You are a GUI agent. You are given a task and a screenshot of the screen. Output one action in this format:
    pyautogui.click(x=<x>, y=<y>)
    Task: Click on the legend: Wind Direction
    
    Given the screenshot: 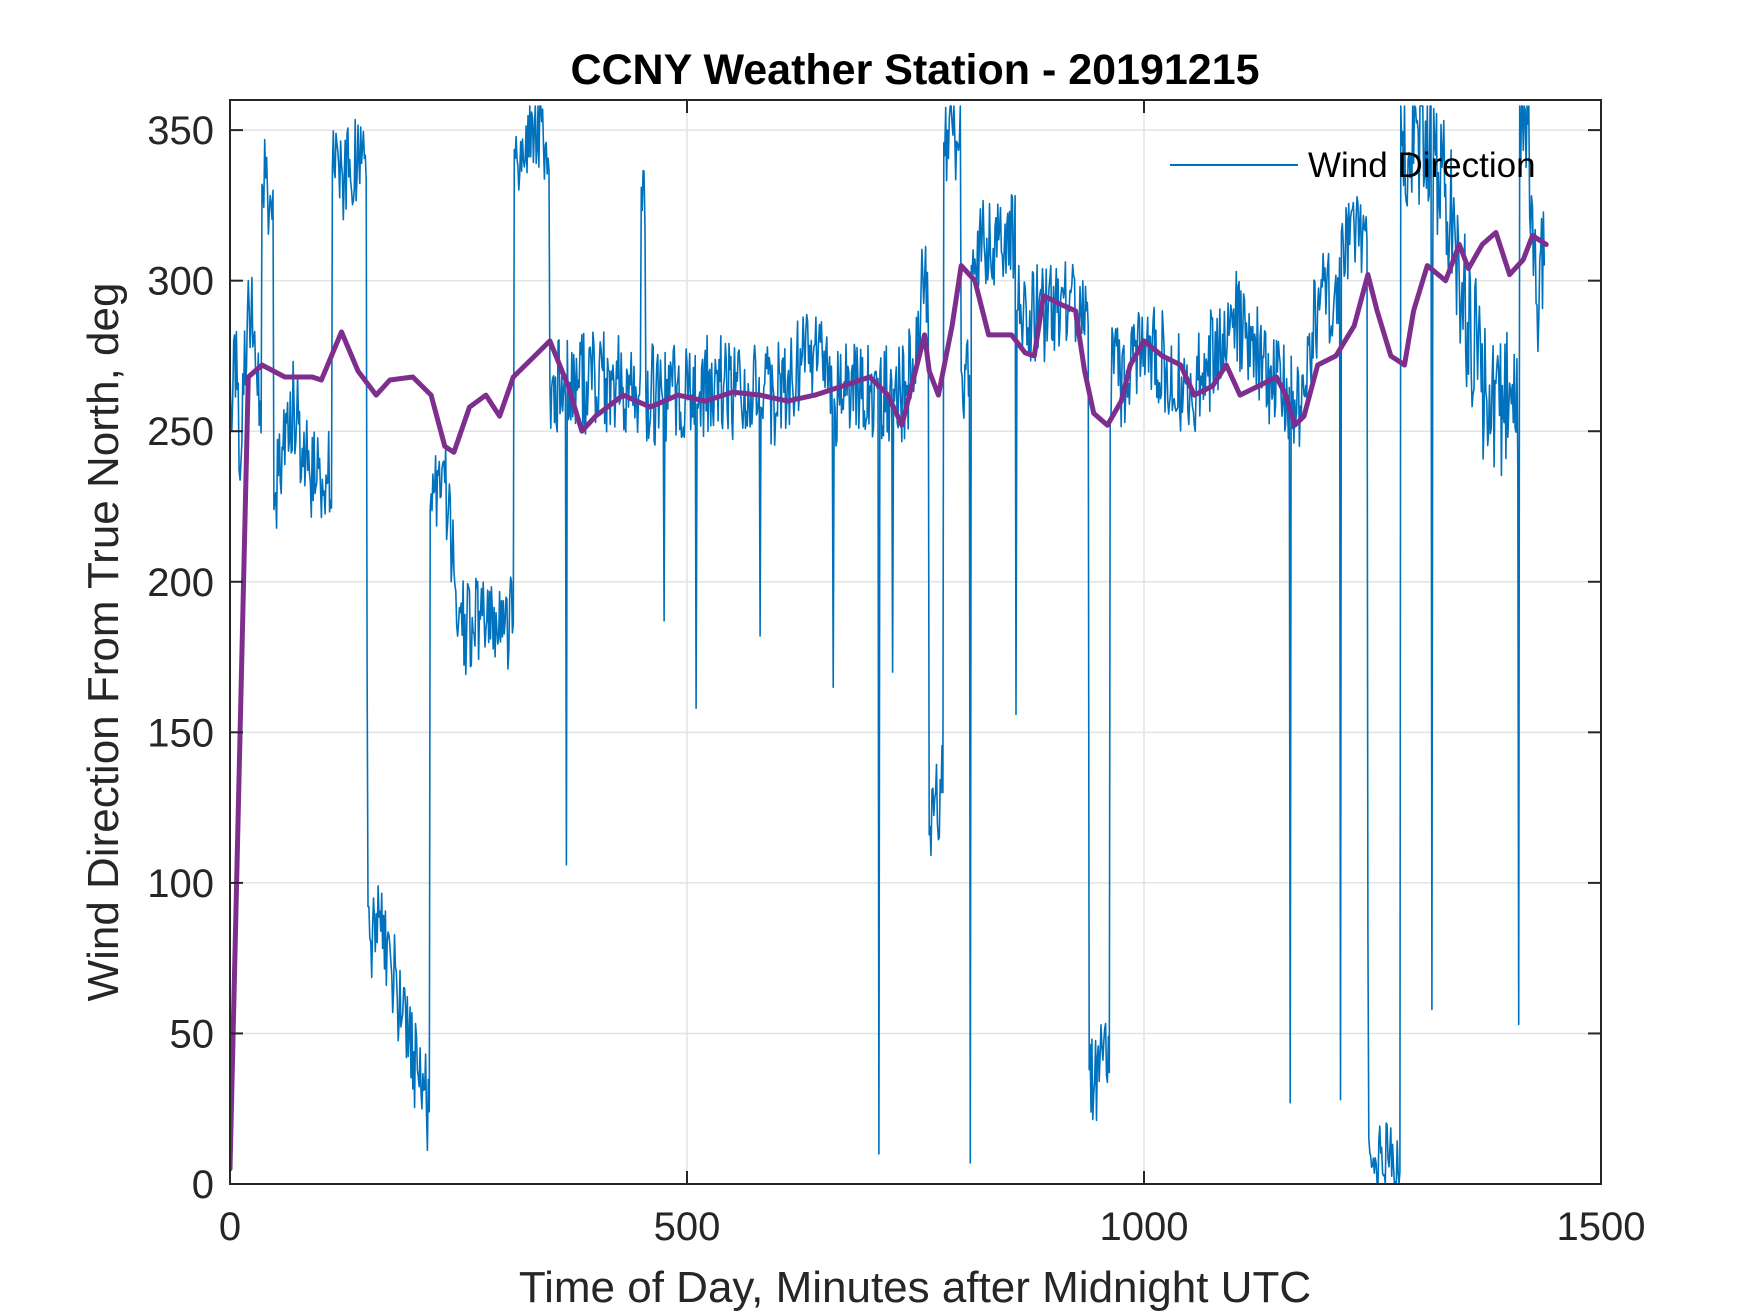 What is the action you would take?
    pyautogui.click(x=1353, y=165)
    